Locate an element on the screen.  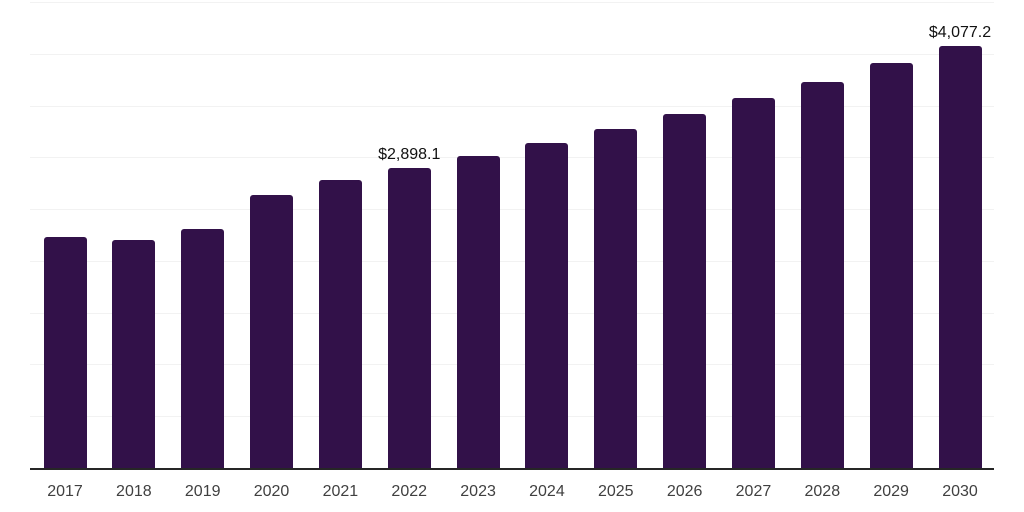
x-tick-label-2022: 2022 is located at coordinates (409, 491).